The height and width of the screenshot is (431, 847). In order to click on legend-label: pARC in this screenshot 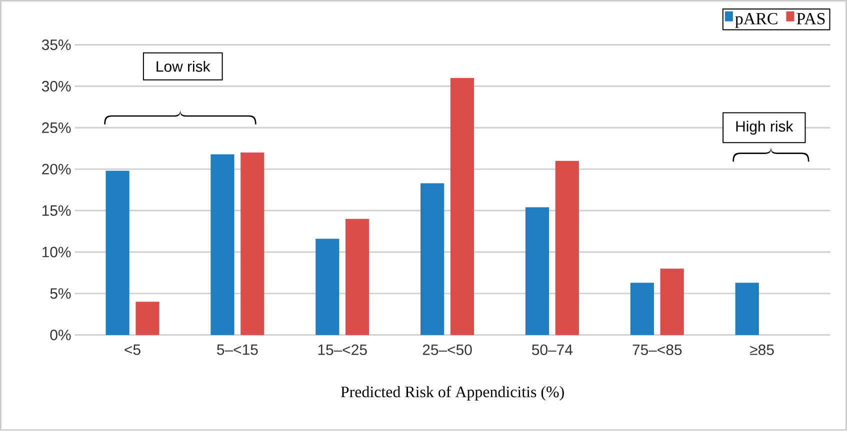, I will do `click(756, 20)`.